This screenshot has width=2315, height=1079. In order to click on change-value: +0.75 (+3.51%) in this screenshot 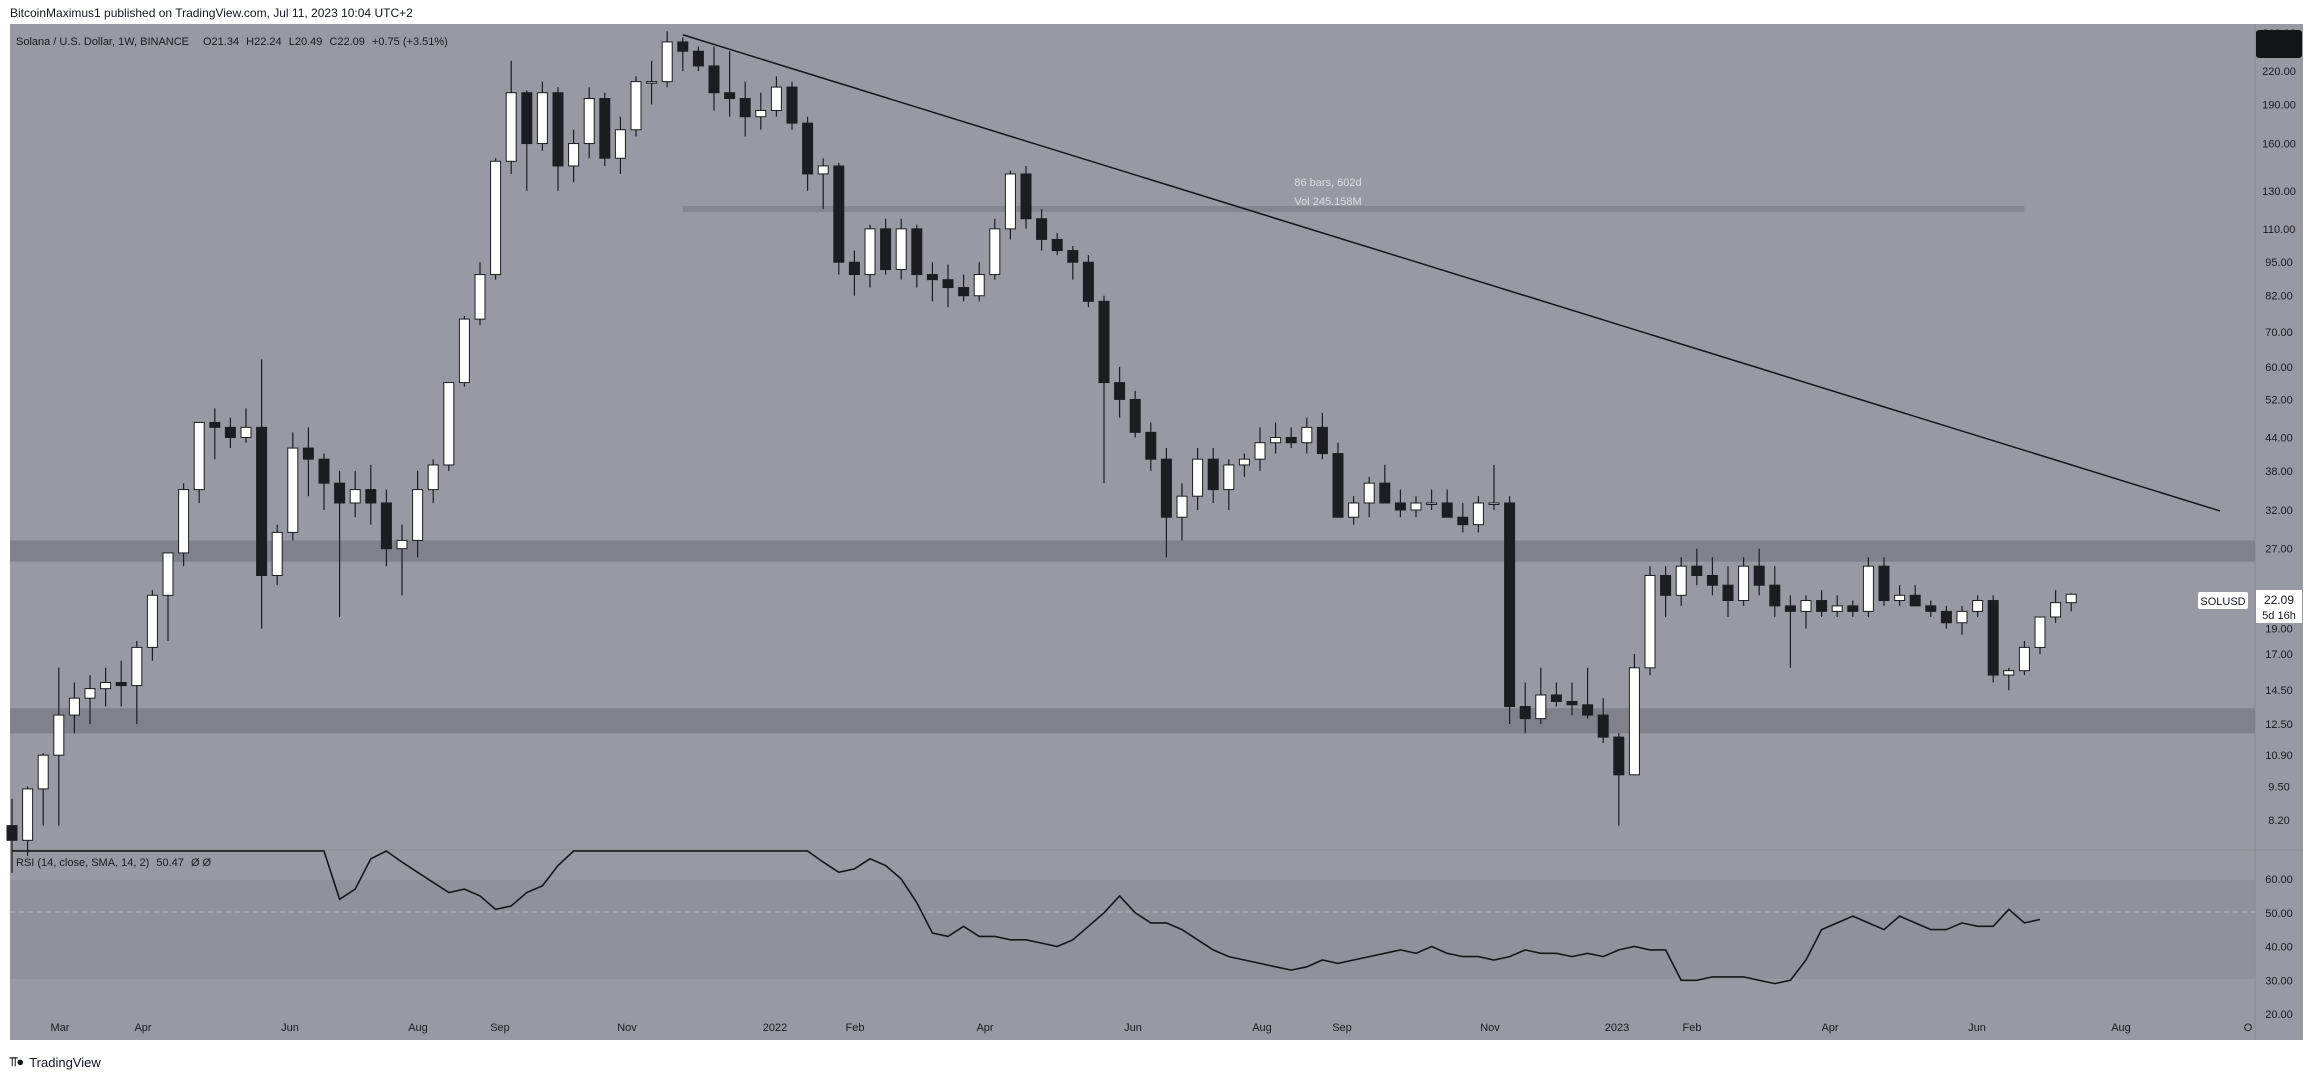, I will do `click(410, 42)`.